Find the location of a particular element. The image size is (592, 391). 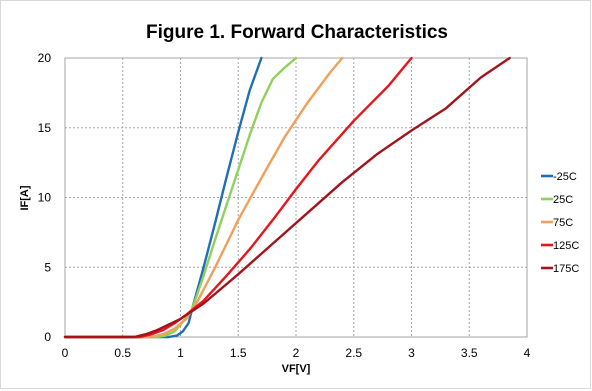

y-tick-label: 5 is located at coordinates (47, 267).